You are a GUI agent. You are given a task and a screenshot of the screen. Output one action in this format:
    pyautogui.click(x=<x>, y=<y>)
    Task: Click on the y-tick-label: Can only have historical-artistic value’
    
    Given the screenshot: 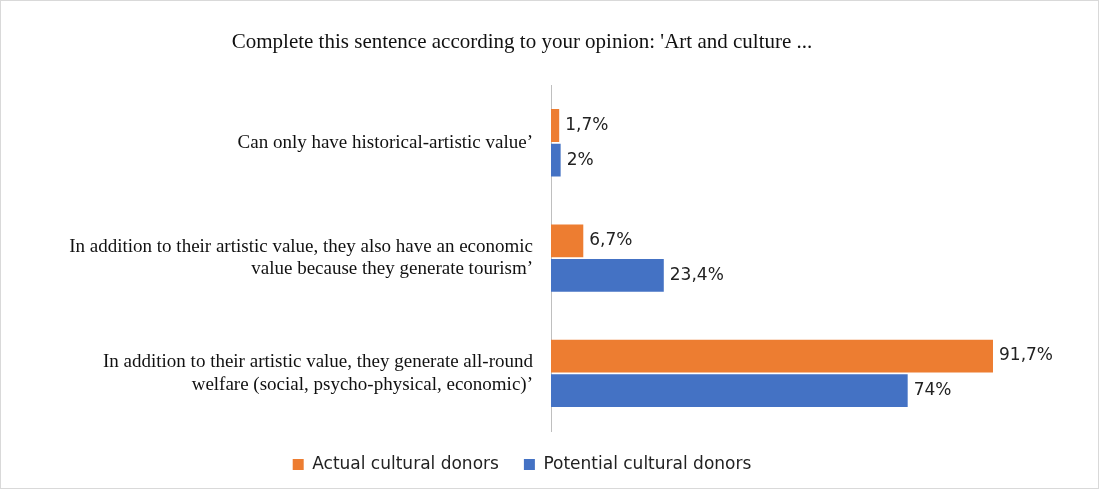 What is the action you would take?
    pyautogui.click(x=385, y=141)
    